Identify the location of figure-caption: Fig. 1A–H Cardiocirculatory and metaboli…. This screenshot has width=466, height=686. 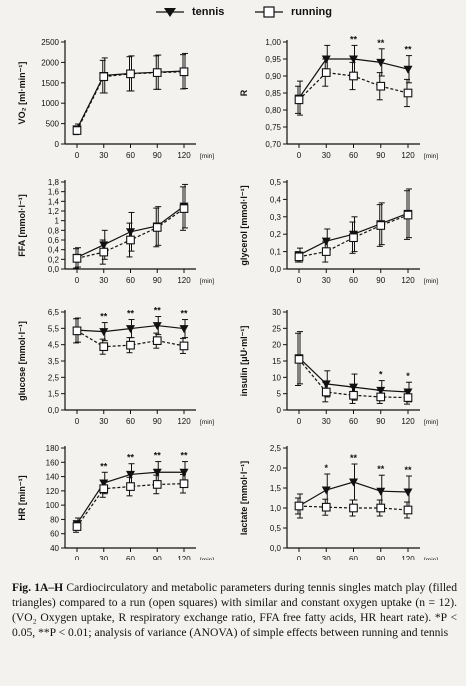
(234, 610).